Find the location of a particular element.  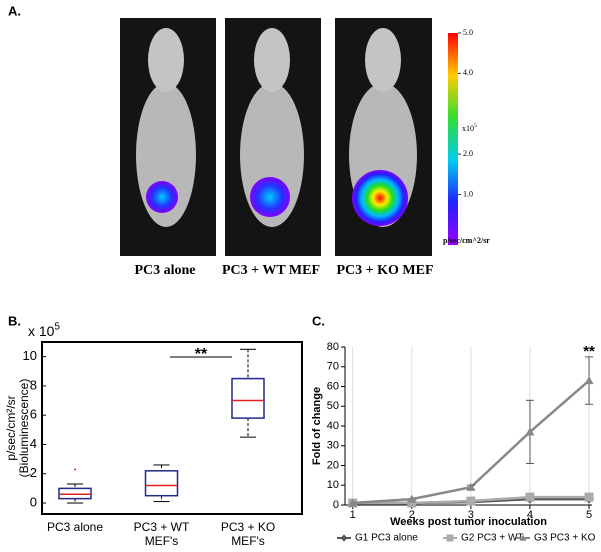

x-tick-label: 3 is located at coordinates (471, 515).